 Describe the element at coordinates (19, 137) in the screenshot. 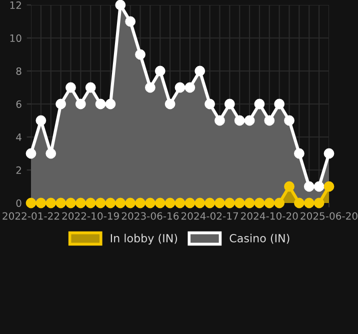

I see `y-tick-label: 4` at that location.